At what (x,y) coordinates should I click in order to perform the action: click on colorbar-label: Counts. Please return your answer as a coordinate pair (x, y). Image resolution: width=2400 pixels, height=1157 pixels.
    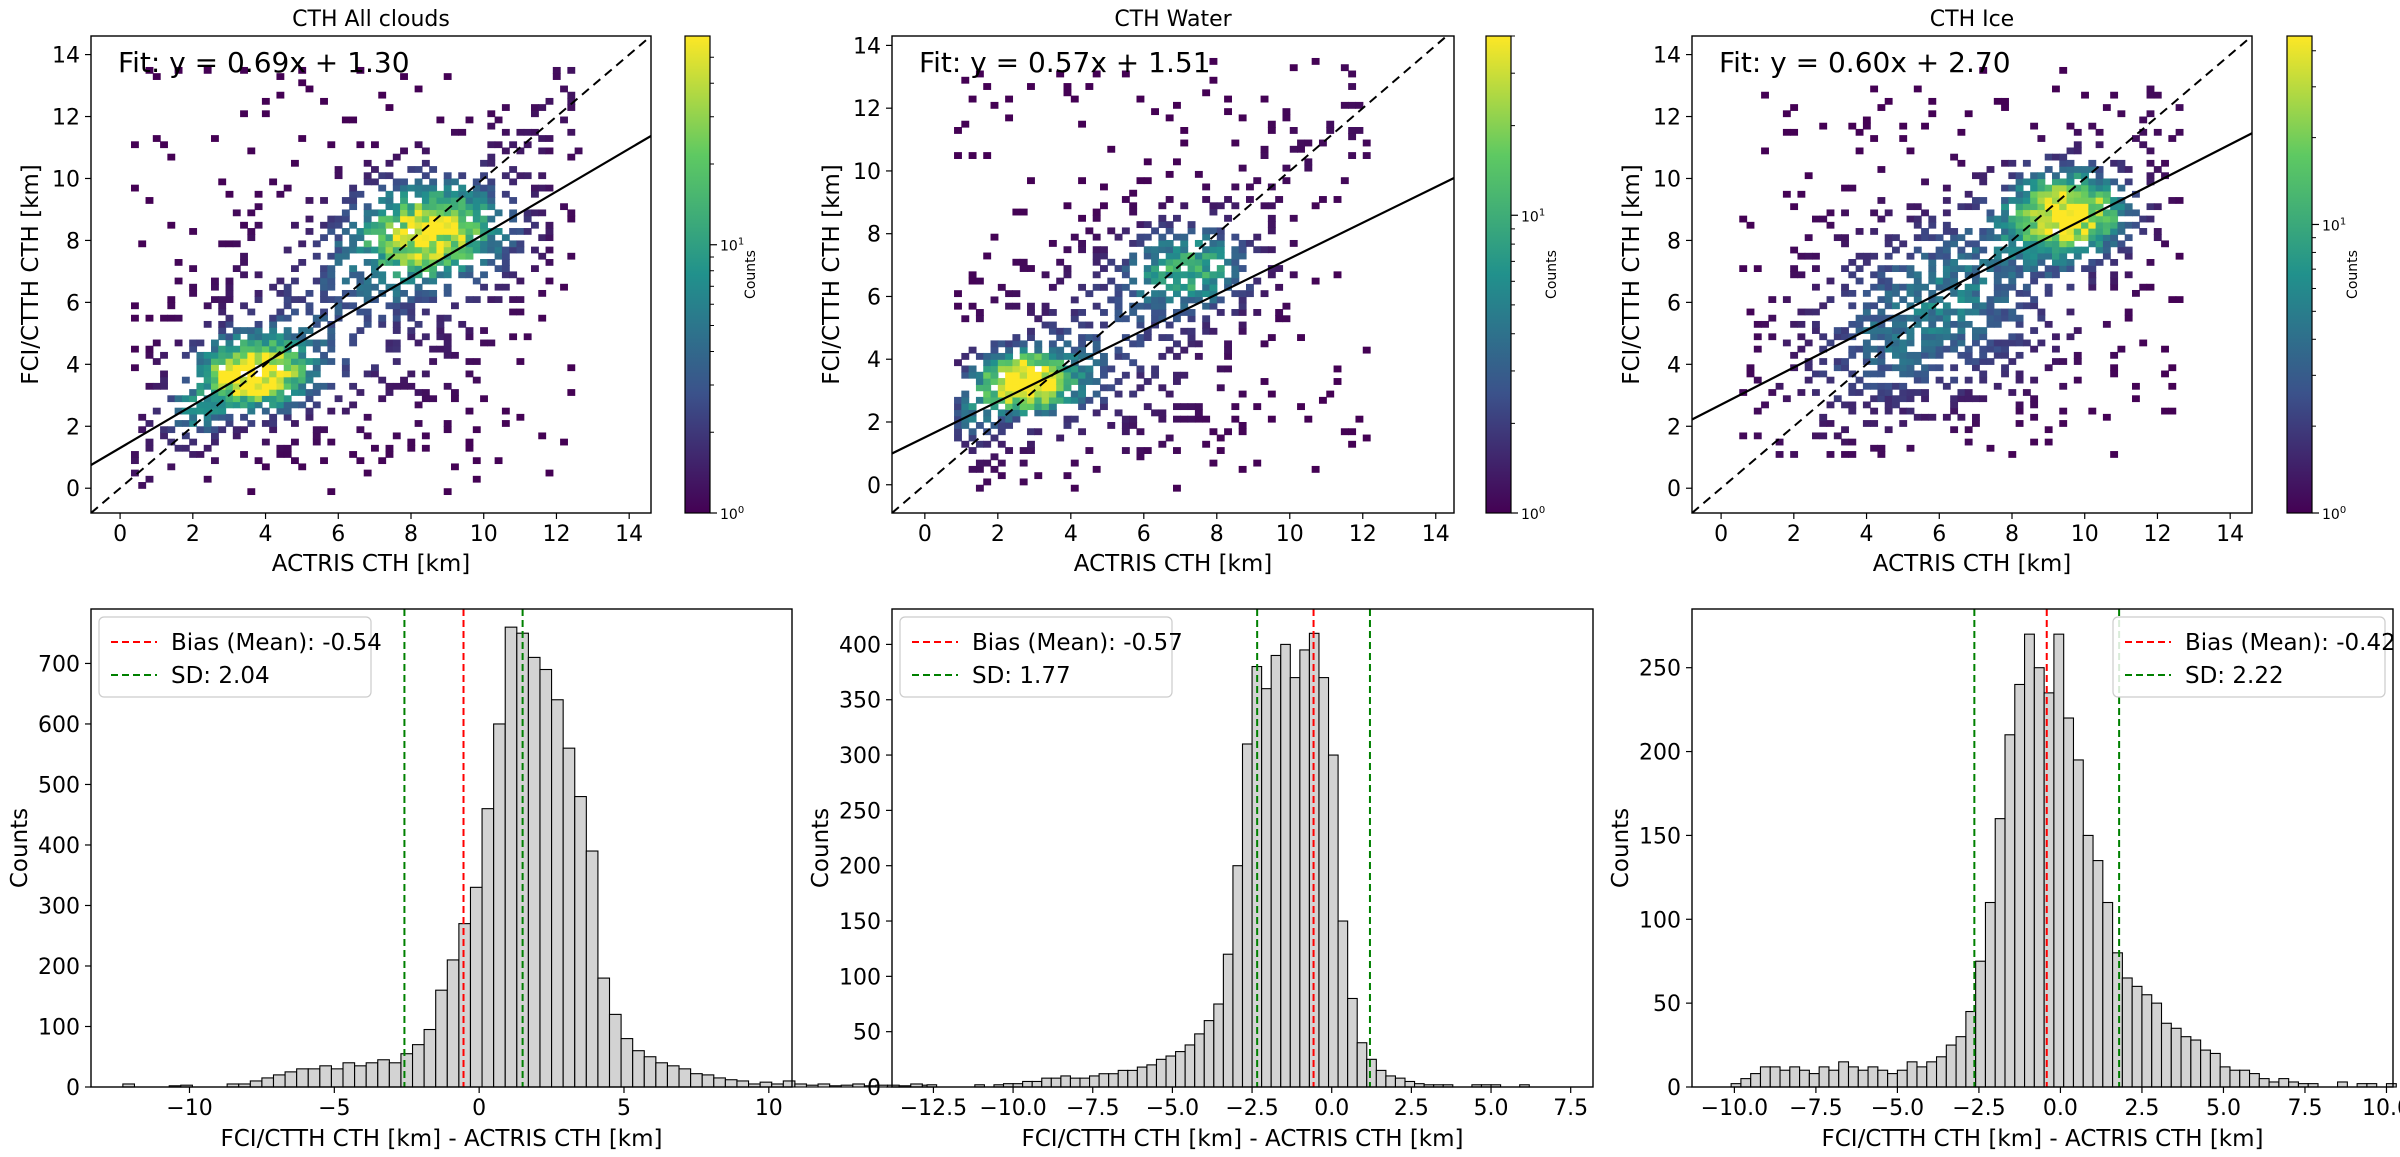
    Looking at the image, I should click on (1552, 274).